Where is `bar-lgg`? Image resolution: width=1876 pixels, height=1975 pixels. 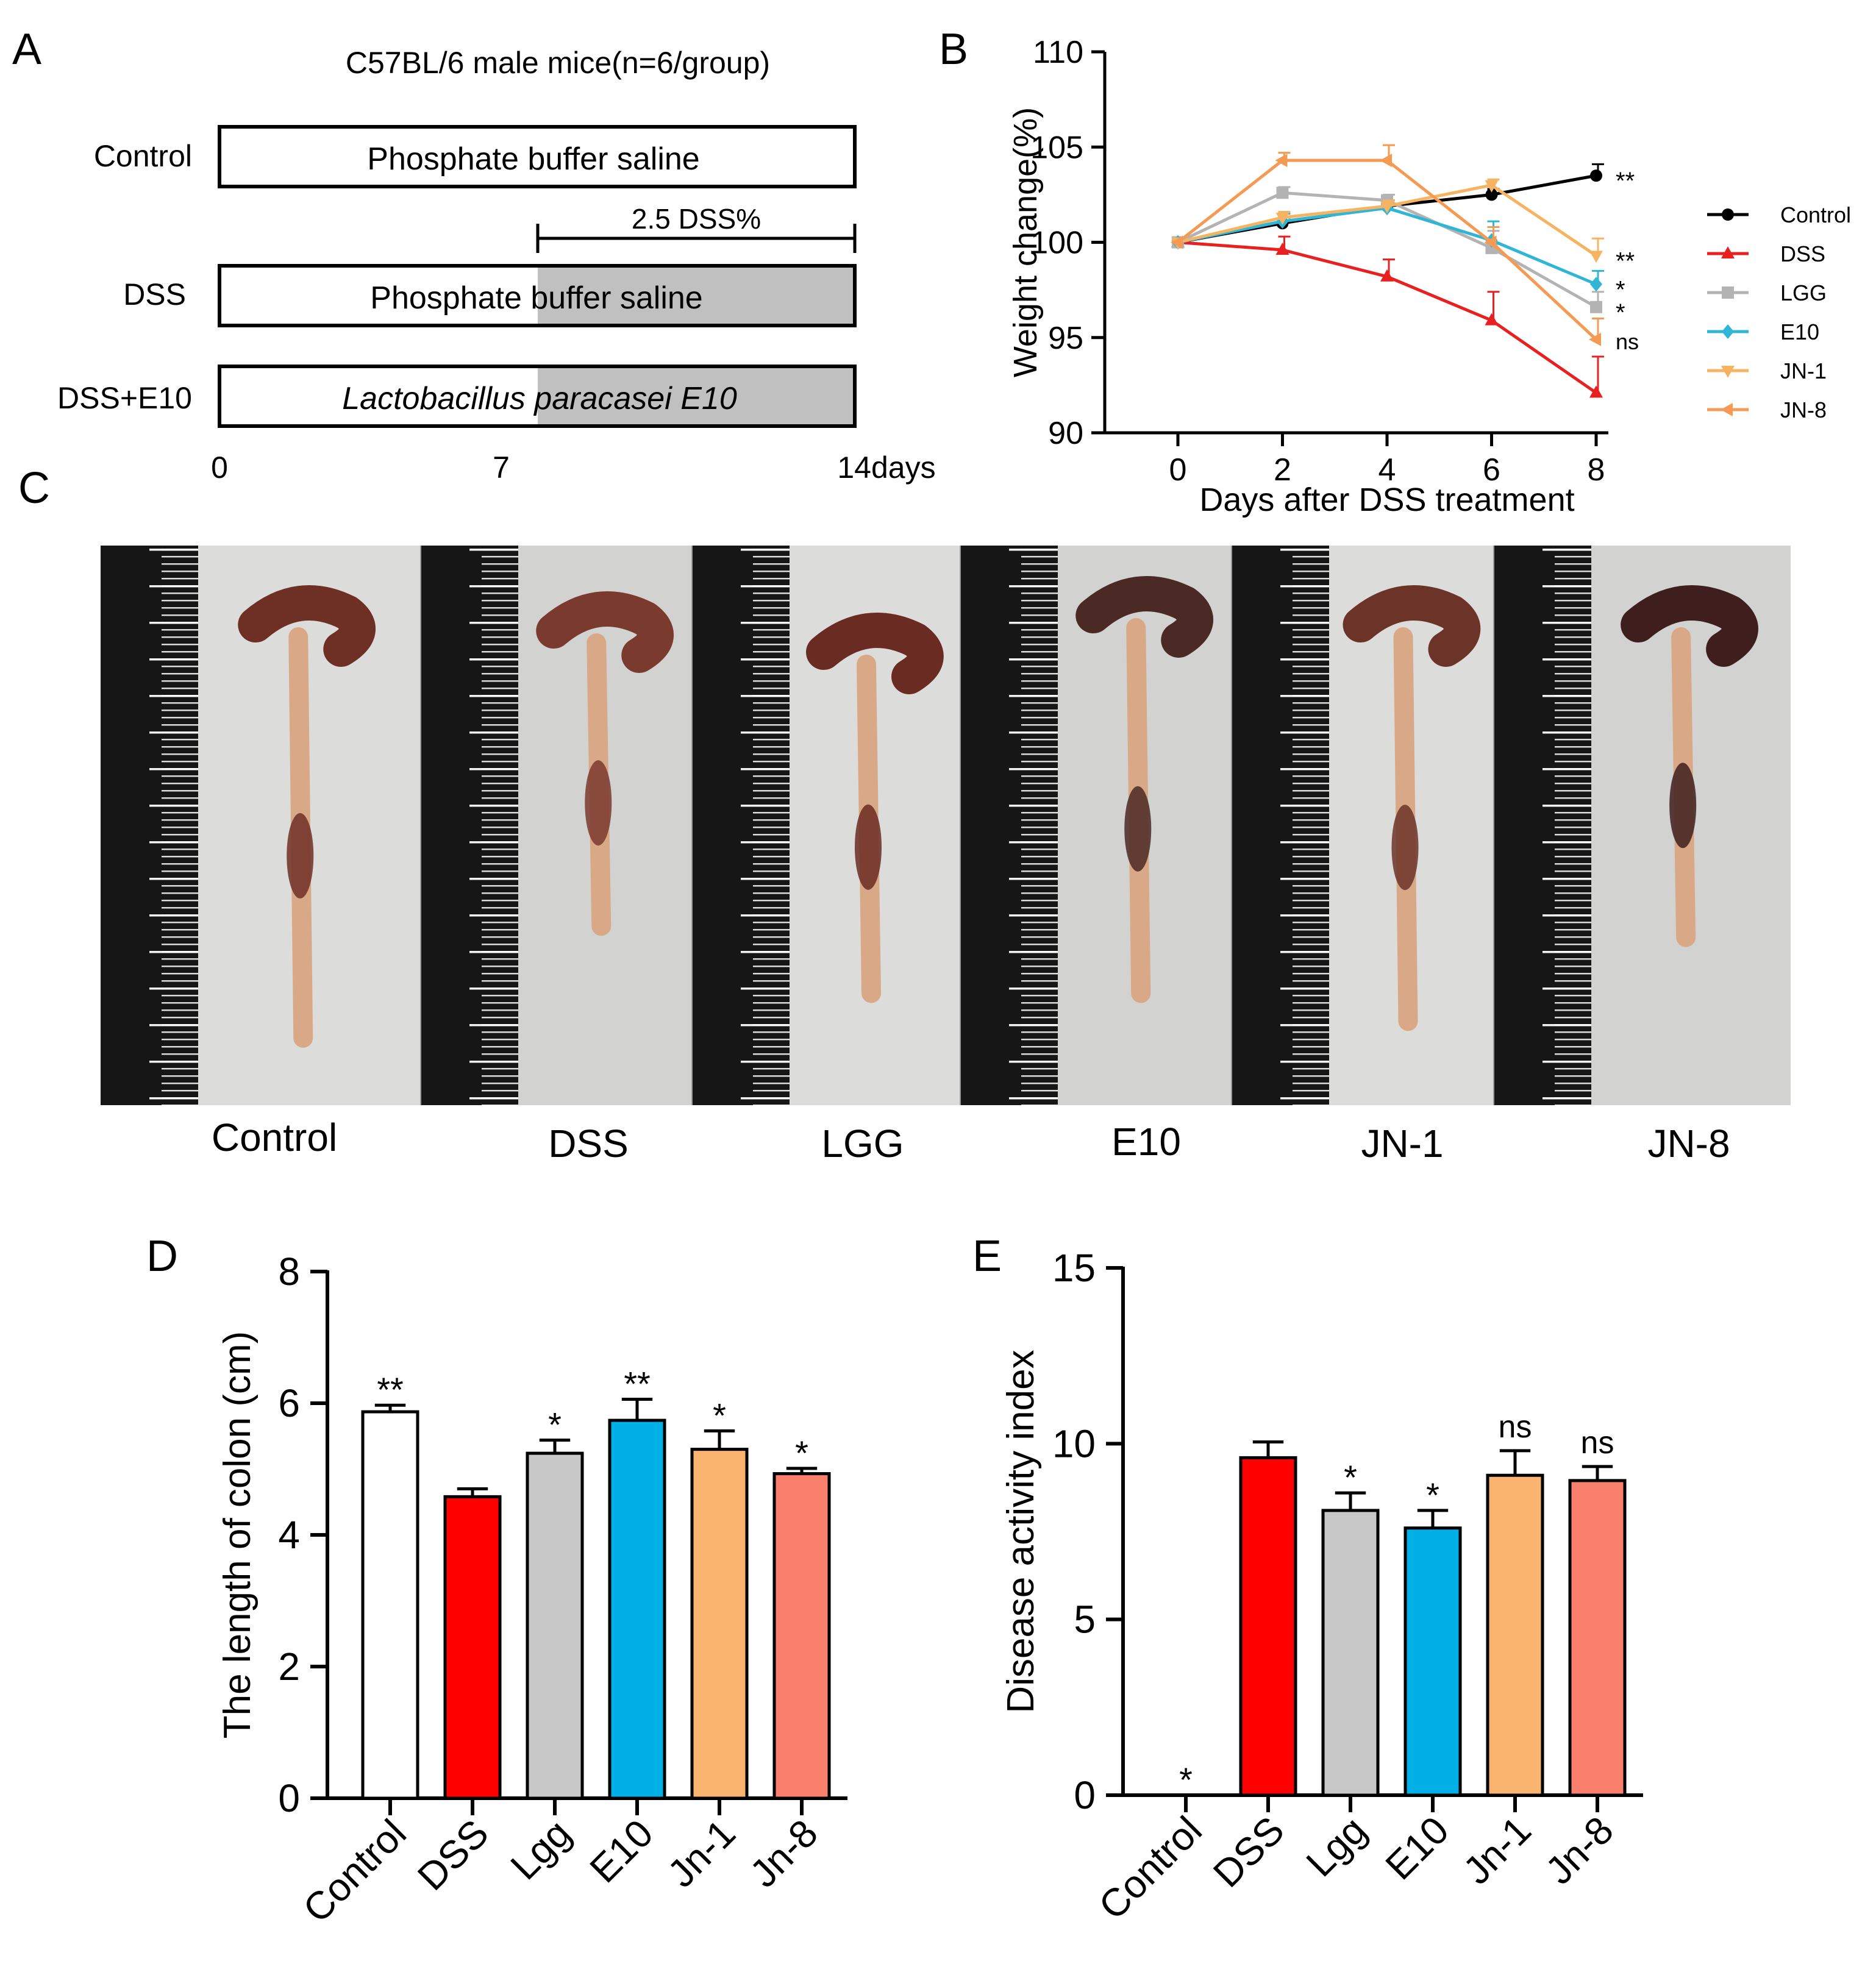 bar-lgg is located at coordinates (1350, 1653).